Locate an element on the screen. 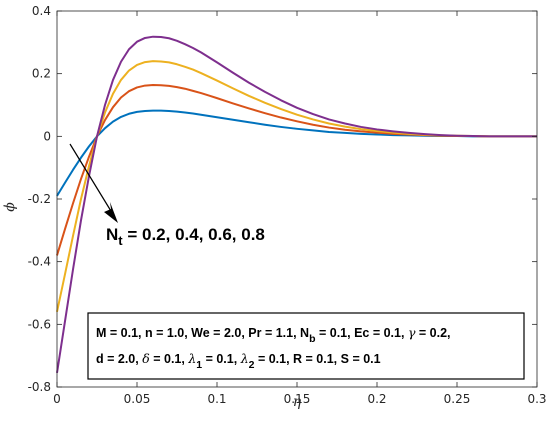 This screenshot has height=444, width=550. parameter-box-frame is located at coordinates (306, 346).